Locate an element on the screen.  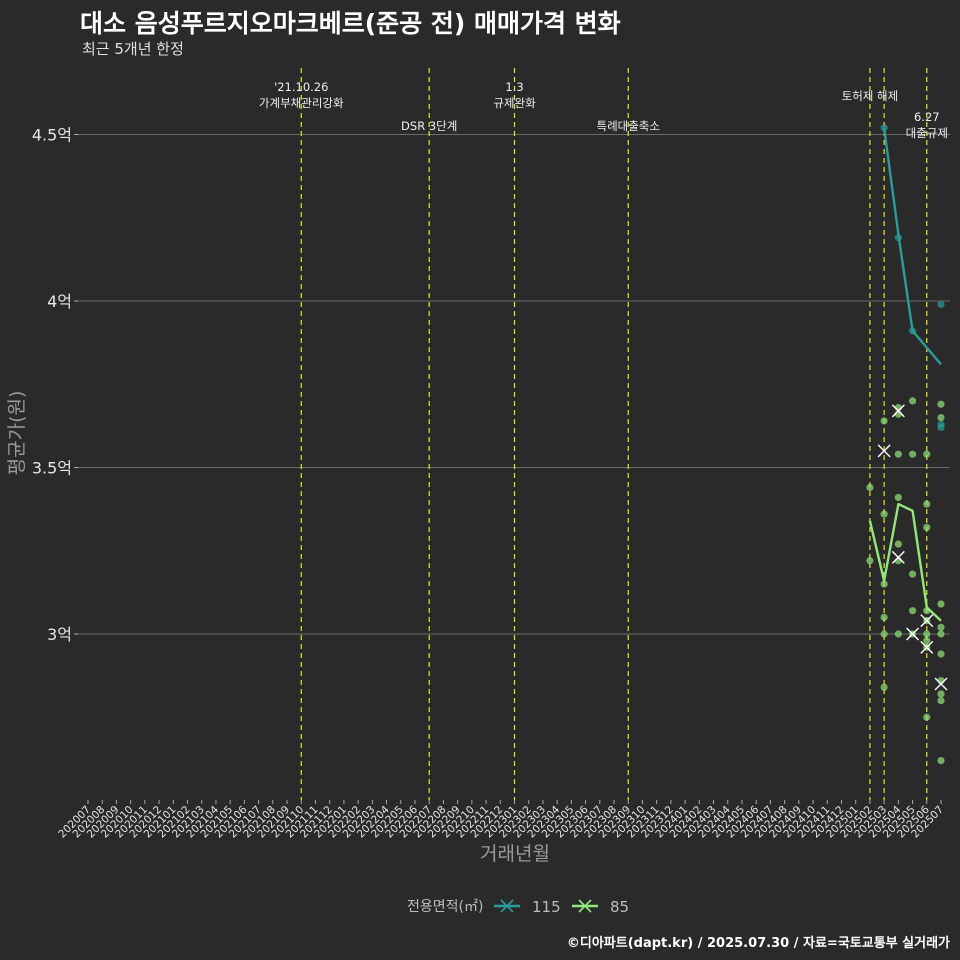
y-axis-label: 평균가(원) is located at coordinates (17, 433).